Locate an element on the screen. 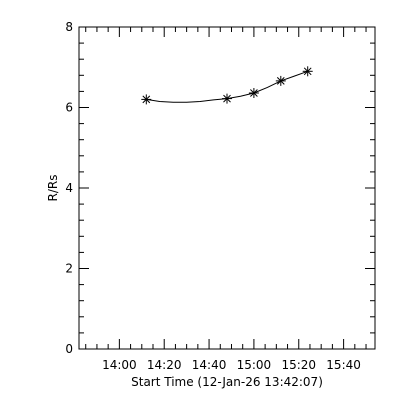 The width and height of the screenshot is (400, 400). y-tick-label: 2 is located at coordinates (69, 269).